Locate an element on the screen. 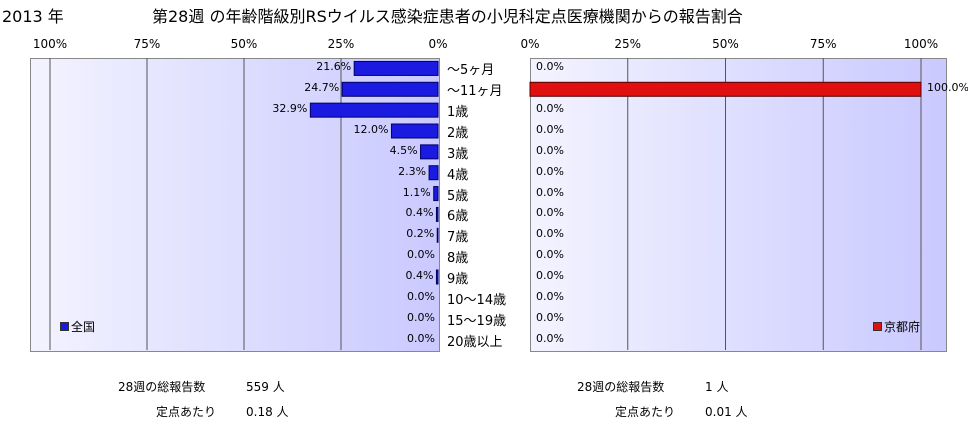  kyoto-per-label: 定点あたり is located at coordinates (645, 412).